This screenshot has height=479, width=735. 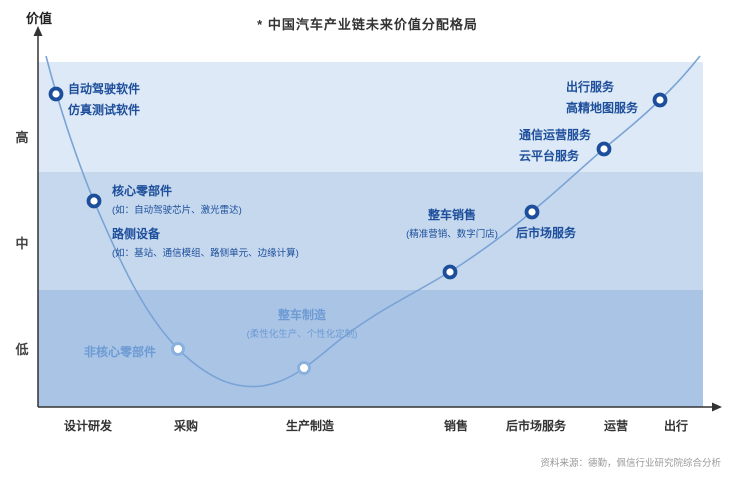 I want to click on annotation-telecom-cloud: 通信运营服务 云平台服务, so click(x=555, y=145).